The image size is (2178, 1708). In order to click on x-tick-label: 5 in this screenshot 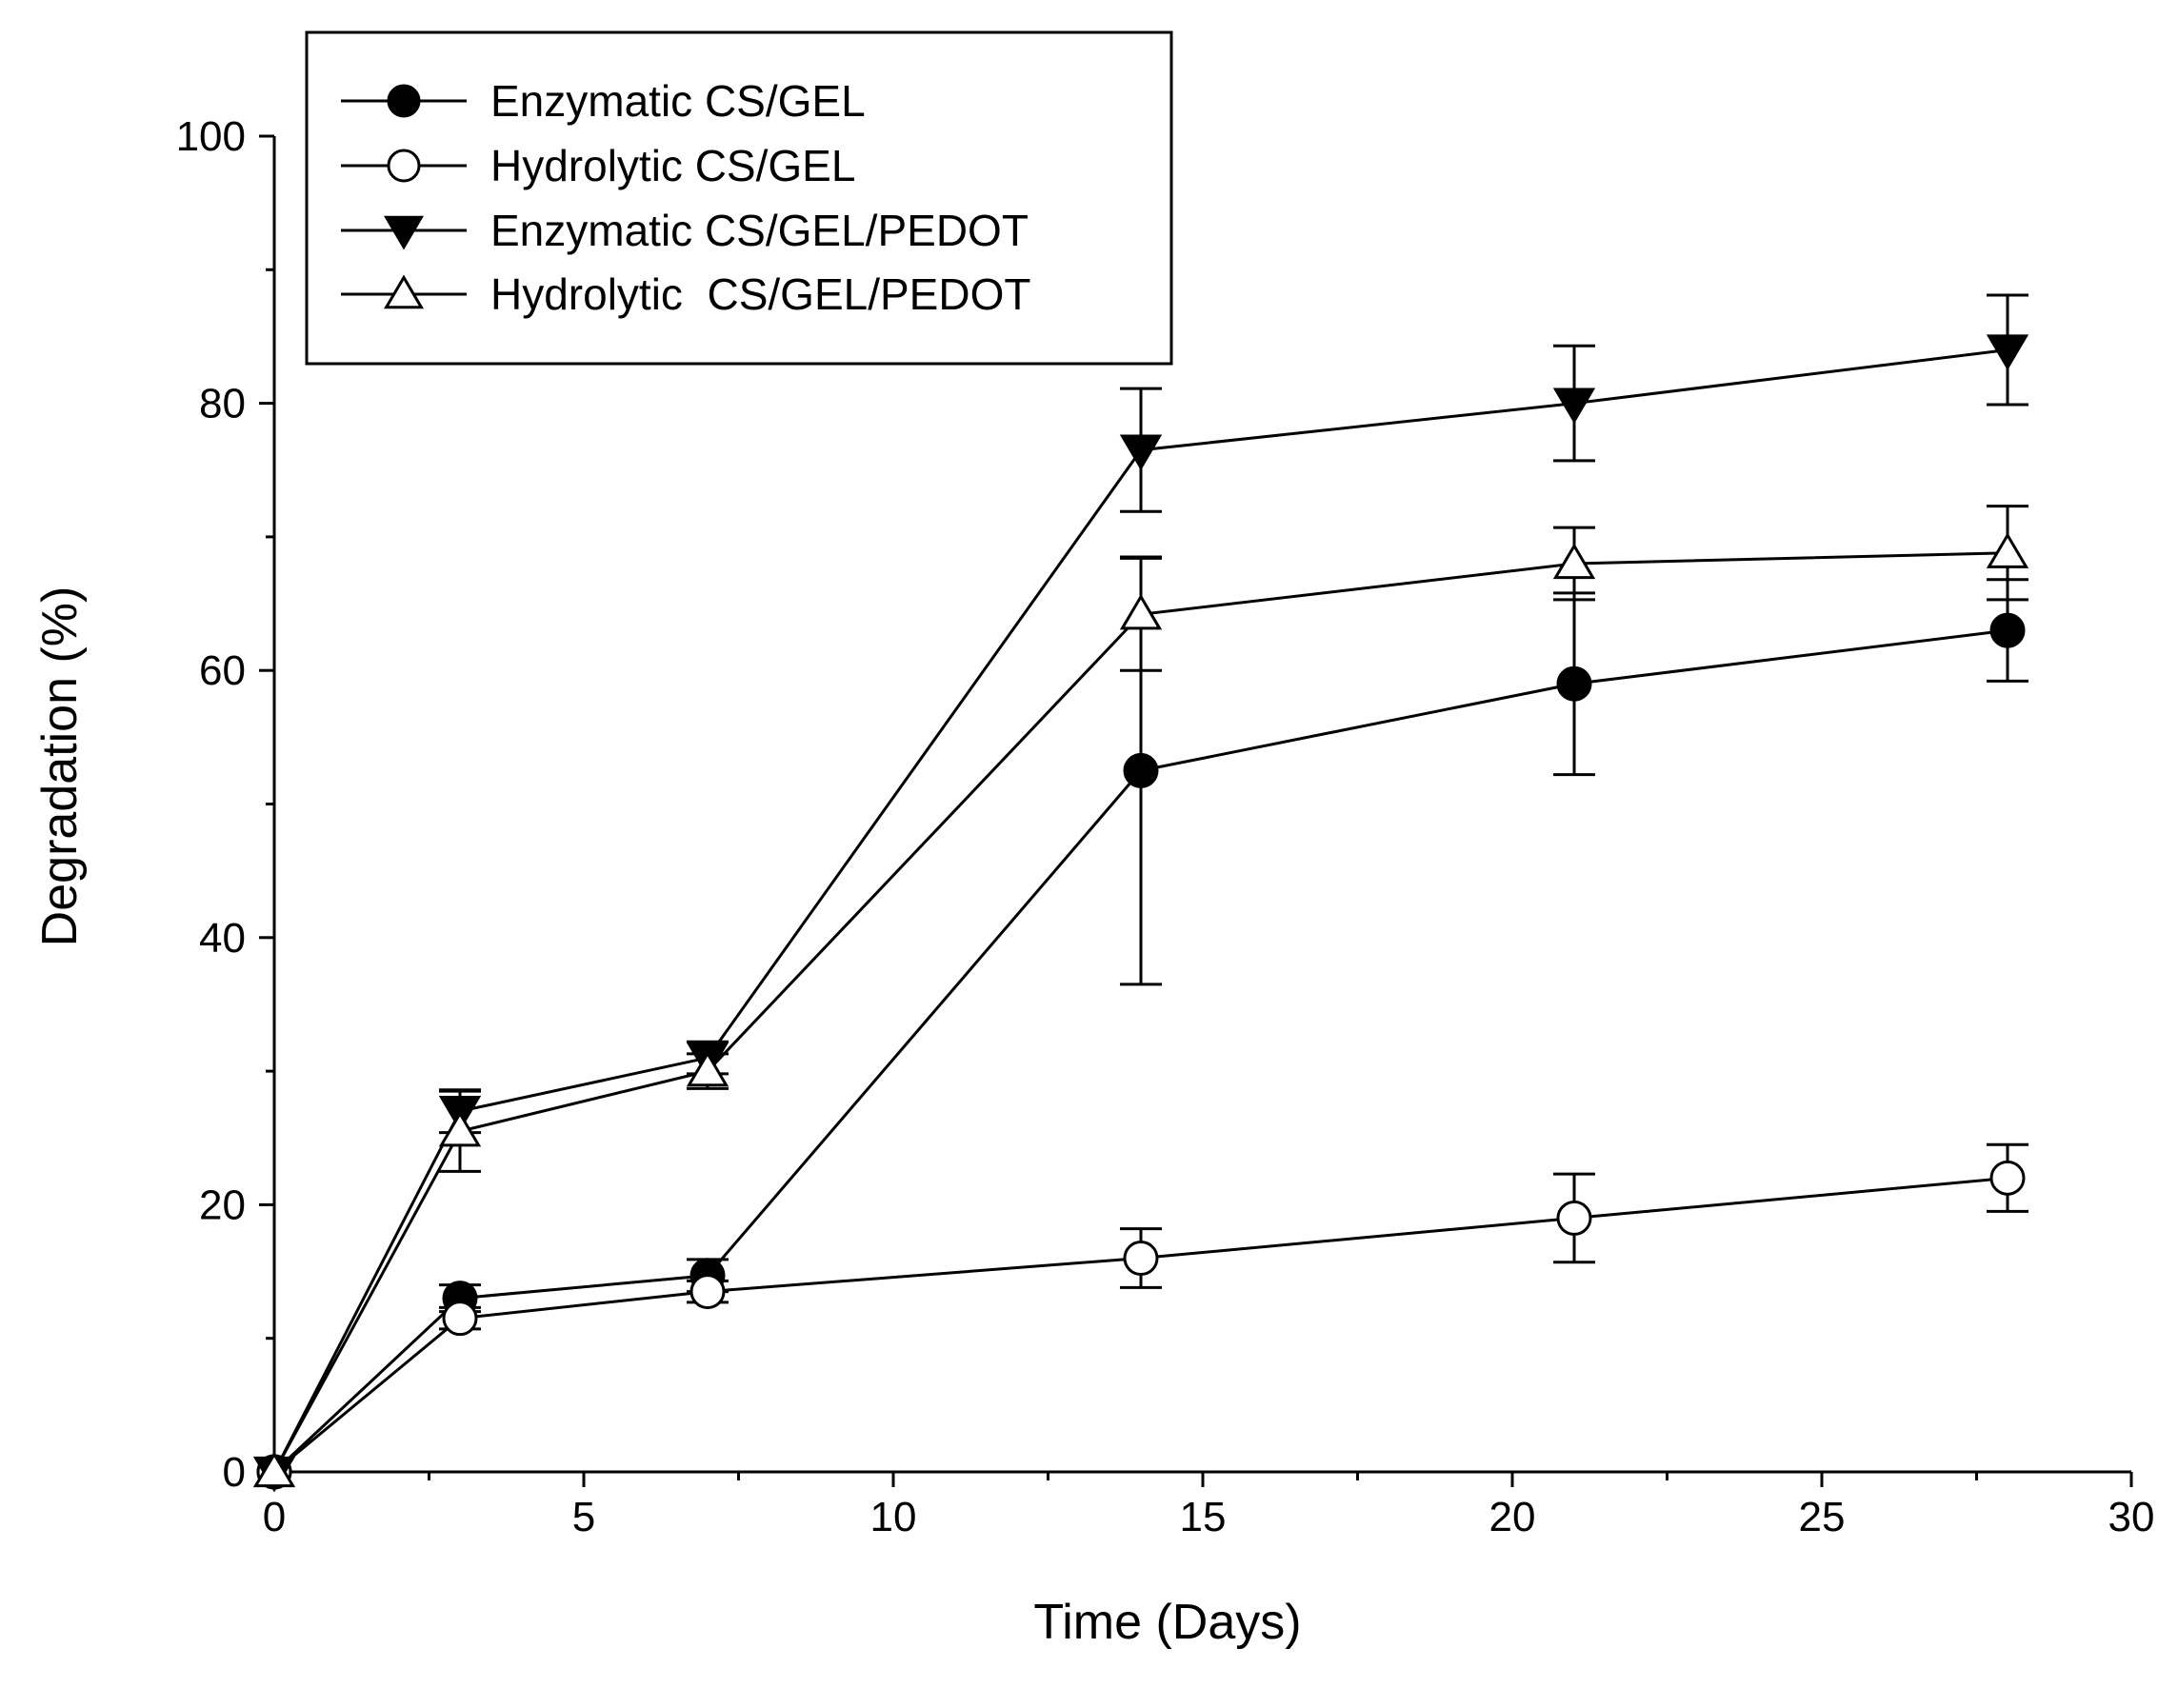, I will do `click(583, 1517)`.